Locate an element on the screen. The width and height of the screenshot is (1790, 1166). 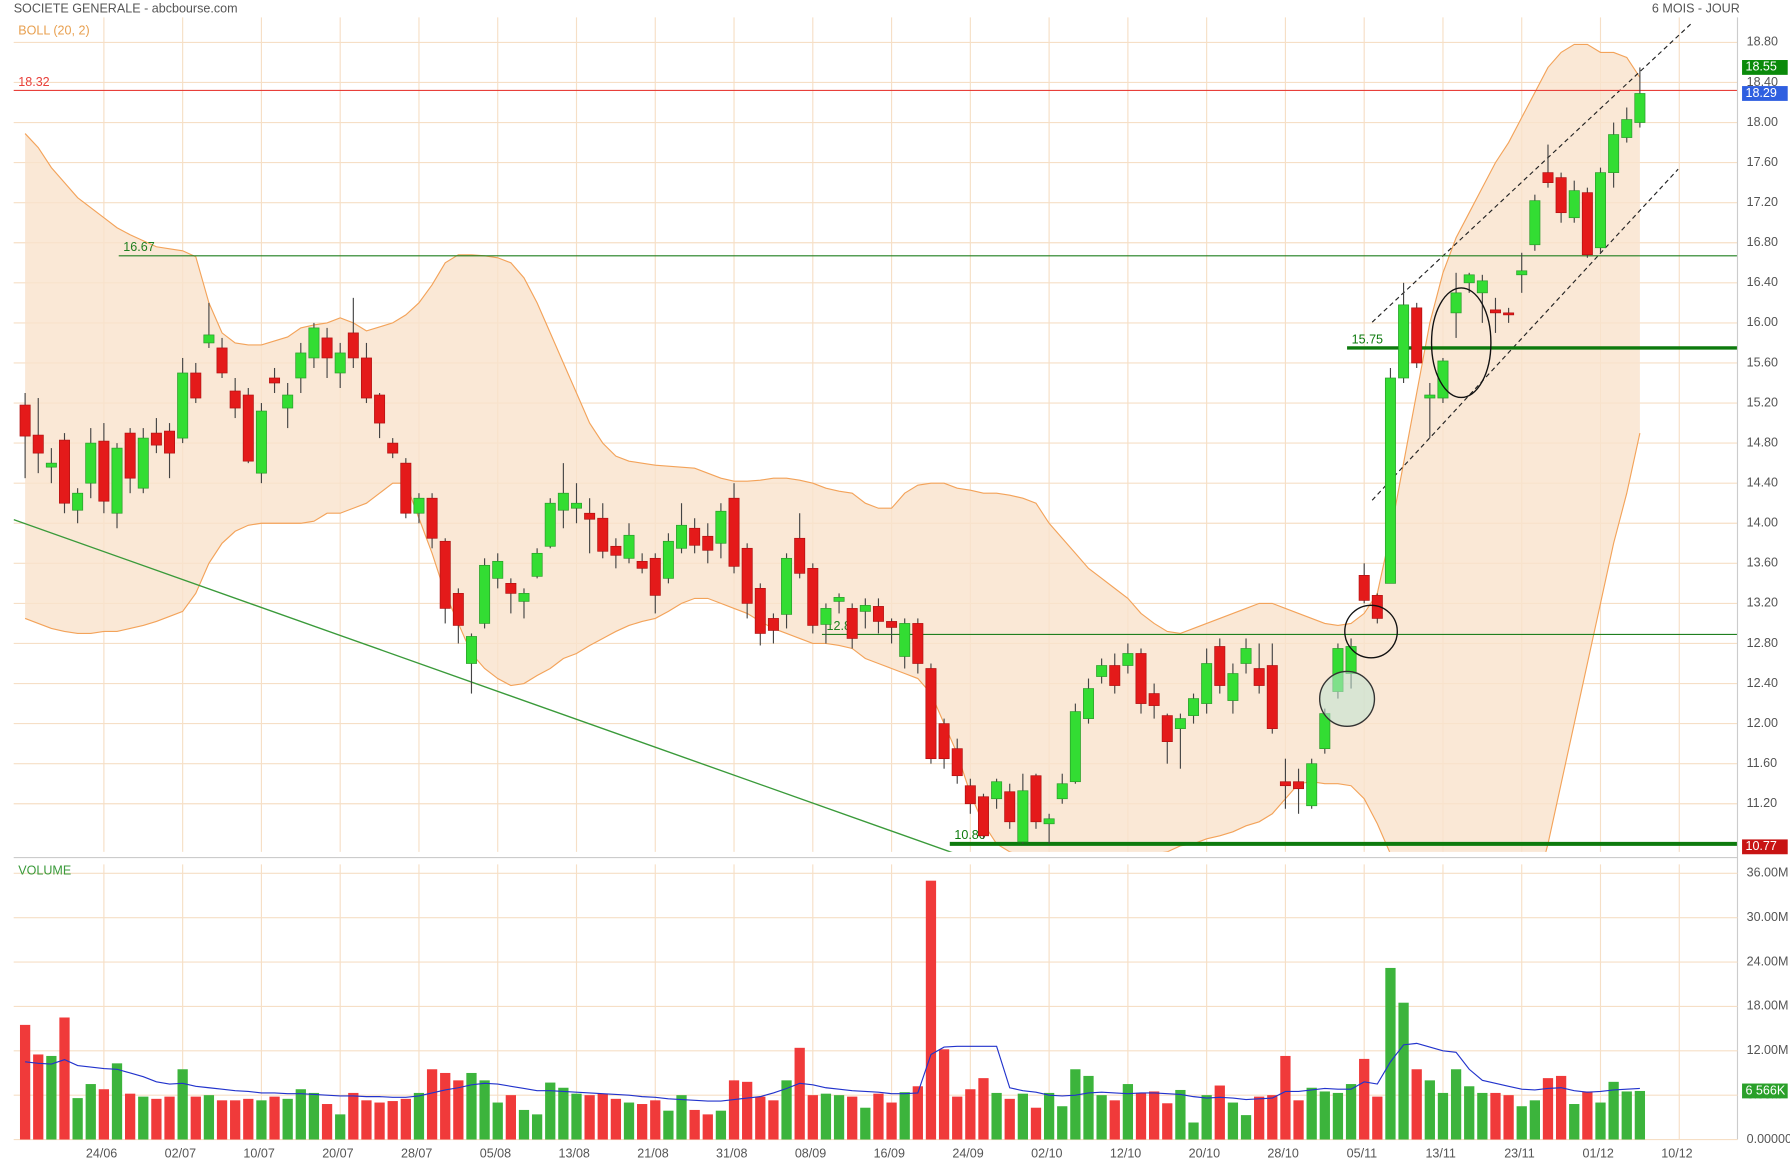
x-tick-label: 12/10 is located at coordinates (1125, 1154).